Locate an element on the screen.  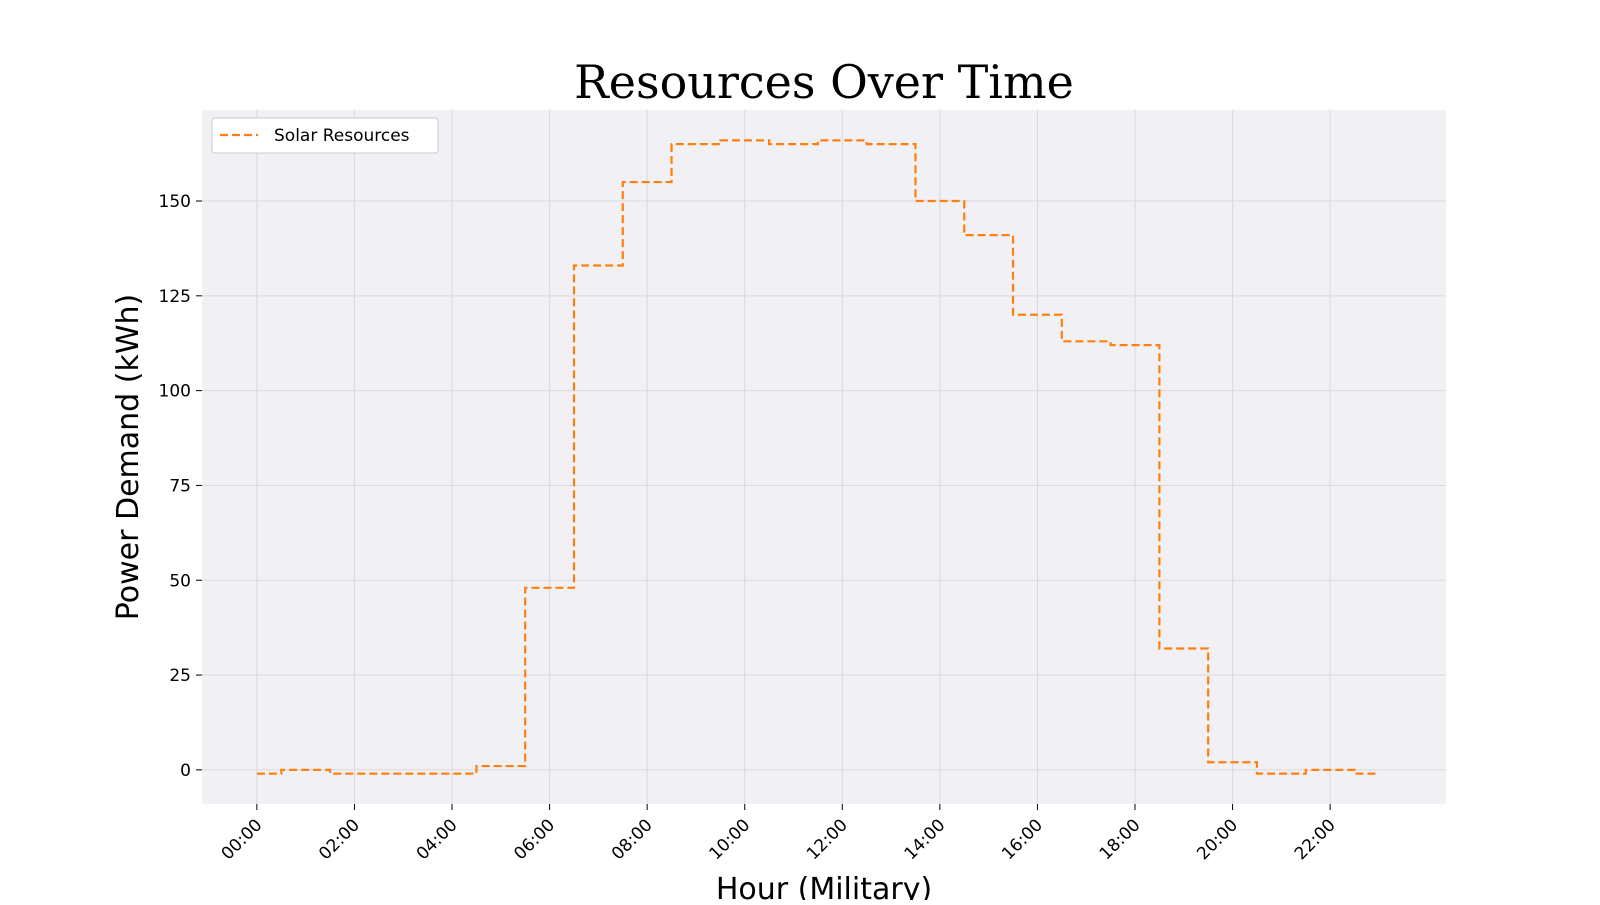
x-tick-label: 20:00 is located at coordinates (1217, 839).